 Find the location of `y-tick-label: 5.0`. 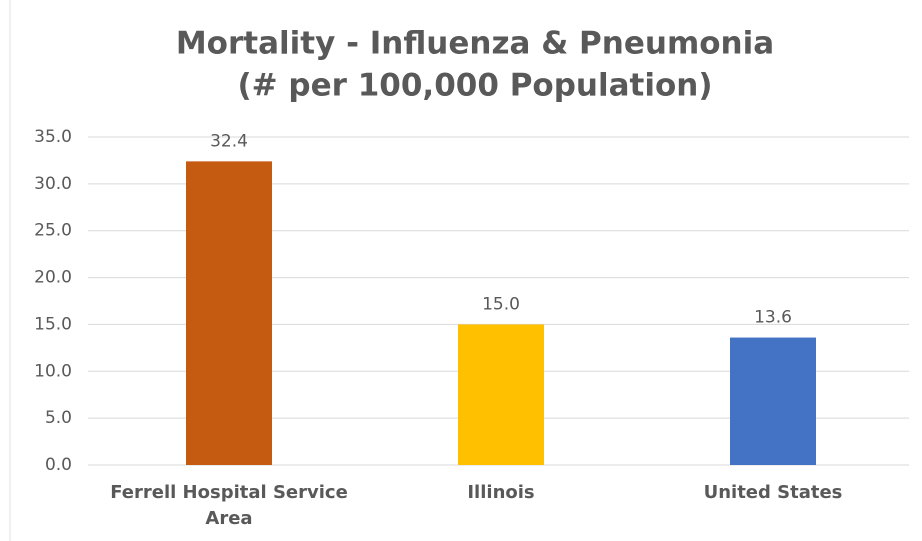

y-tick-label: 5.0 is located at coordinates (58, 418).